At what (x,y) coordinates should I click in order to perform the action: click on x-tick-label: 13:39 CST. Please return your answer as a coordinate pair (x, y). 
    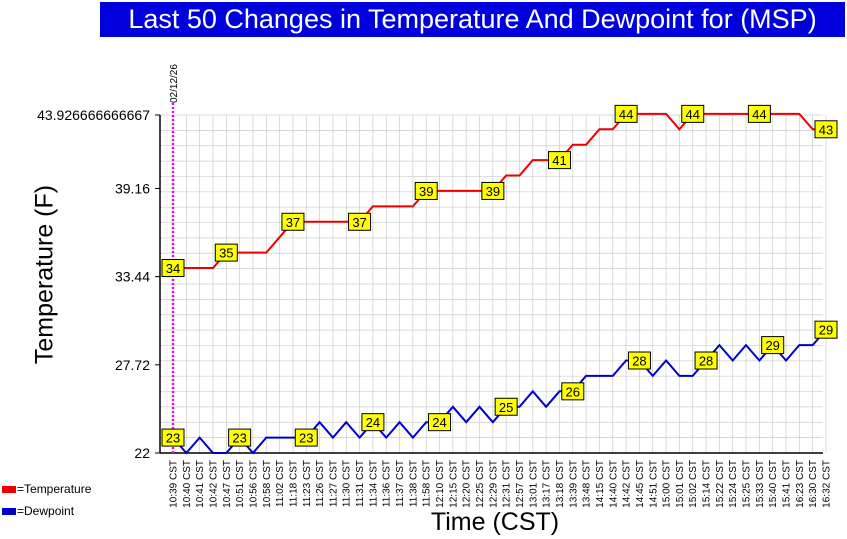
    Looking at the image, I should click on (573, 484).